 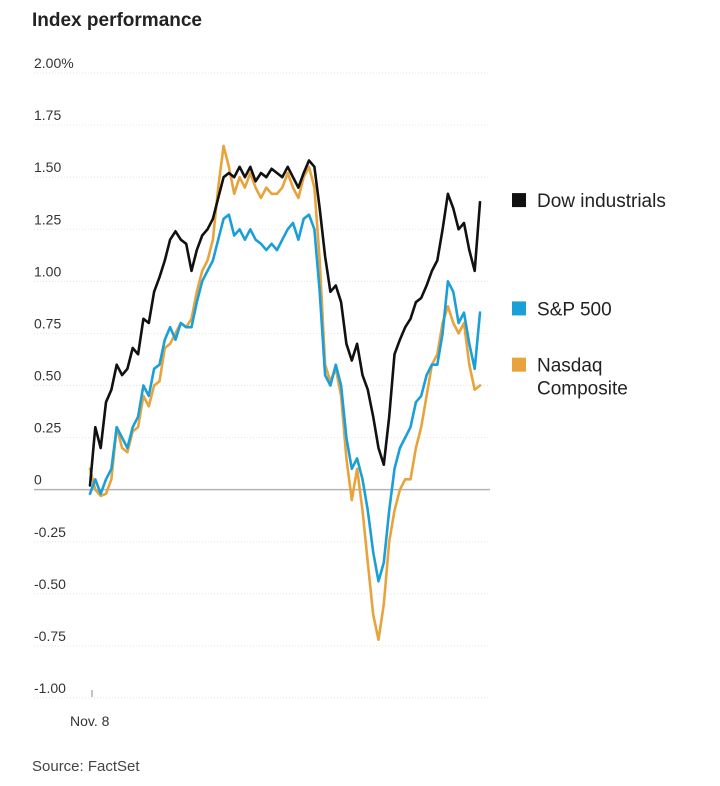 What do you see at coordinates (47, 323) in the screenshot?
I see `y-tick-label: 0.75` at bounding box center [47, 323].